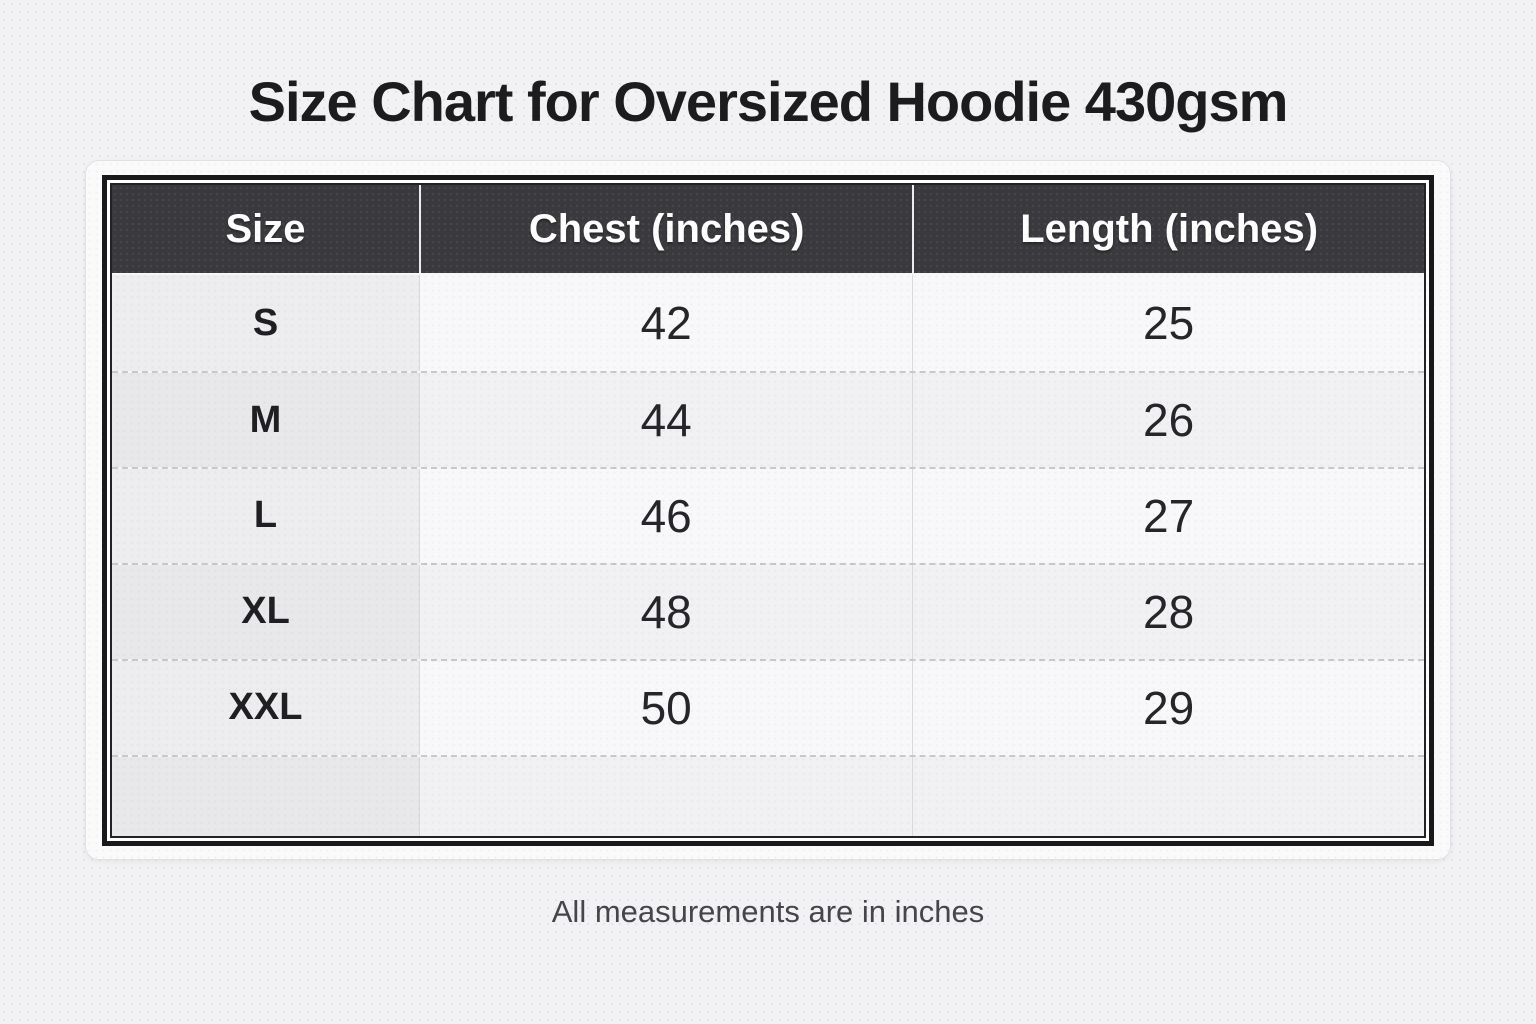  I want to click on chest-cell: 44, so click(666, 420).